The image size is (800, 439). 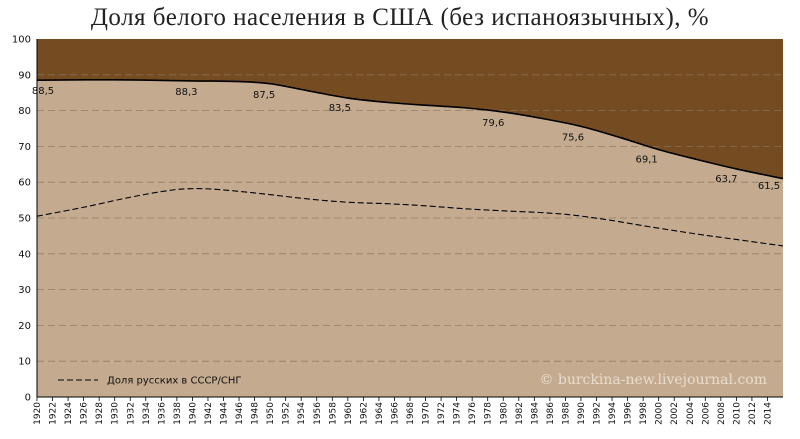 I want to click on y-tick-label: 100, so click(x=21, y=40).